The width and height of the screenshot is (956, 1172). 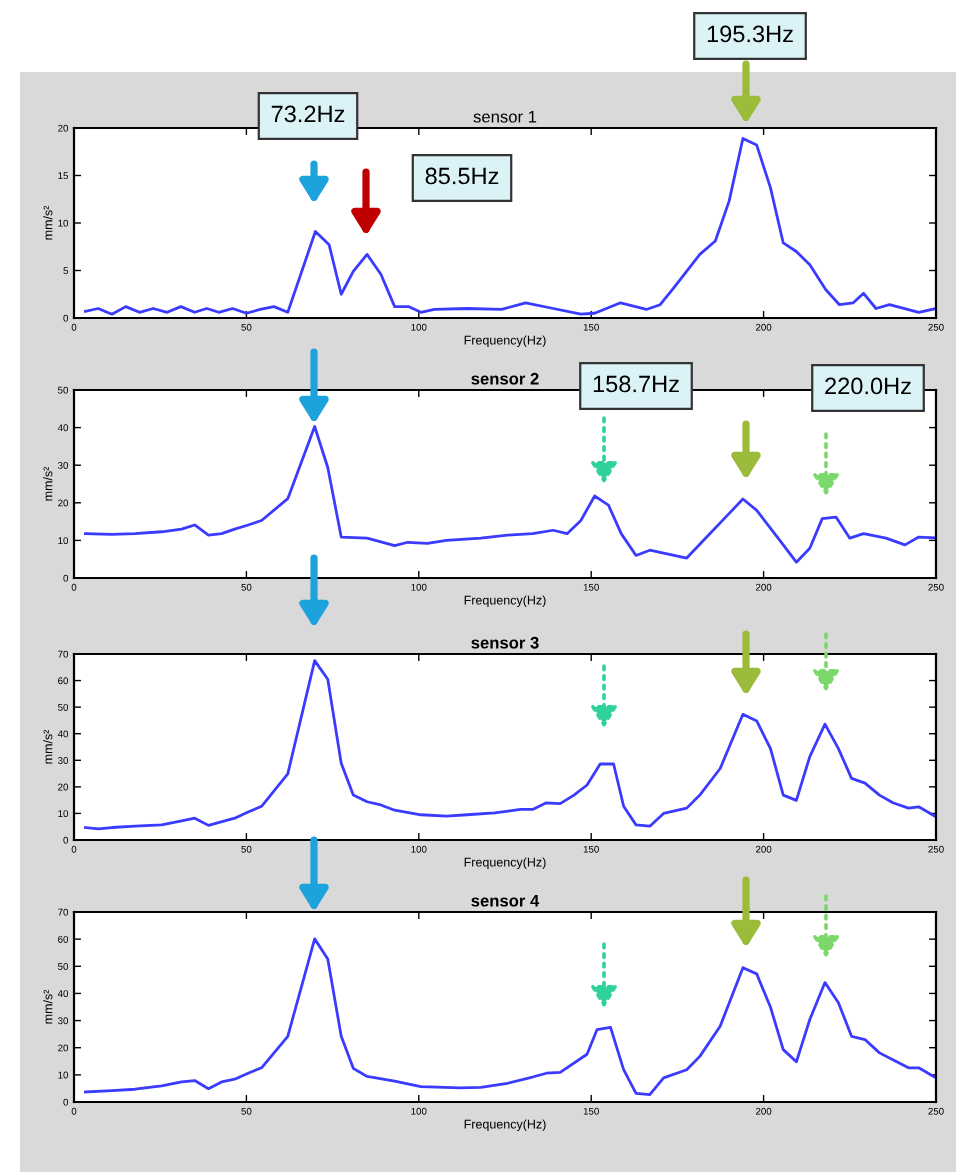 What do you see at coordinates (505, 378) in the screenshot?
I see `chart-title: sensor 2` at bounding box center [505, 378].